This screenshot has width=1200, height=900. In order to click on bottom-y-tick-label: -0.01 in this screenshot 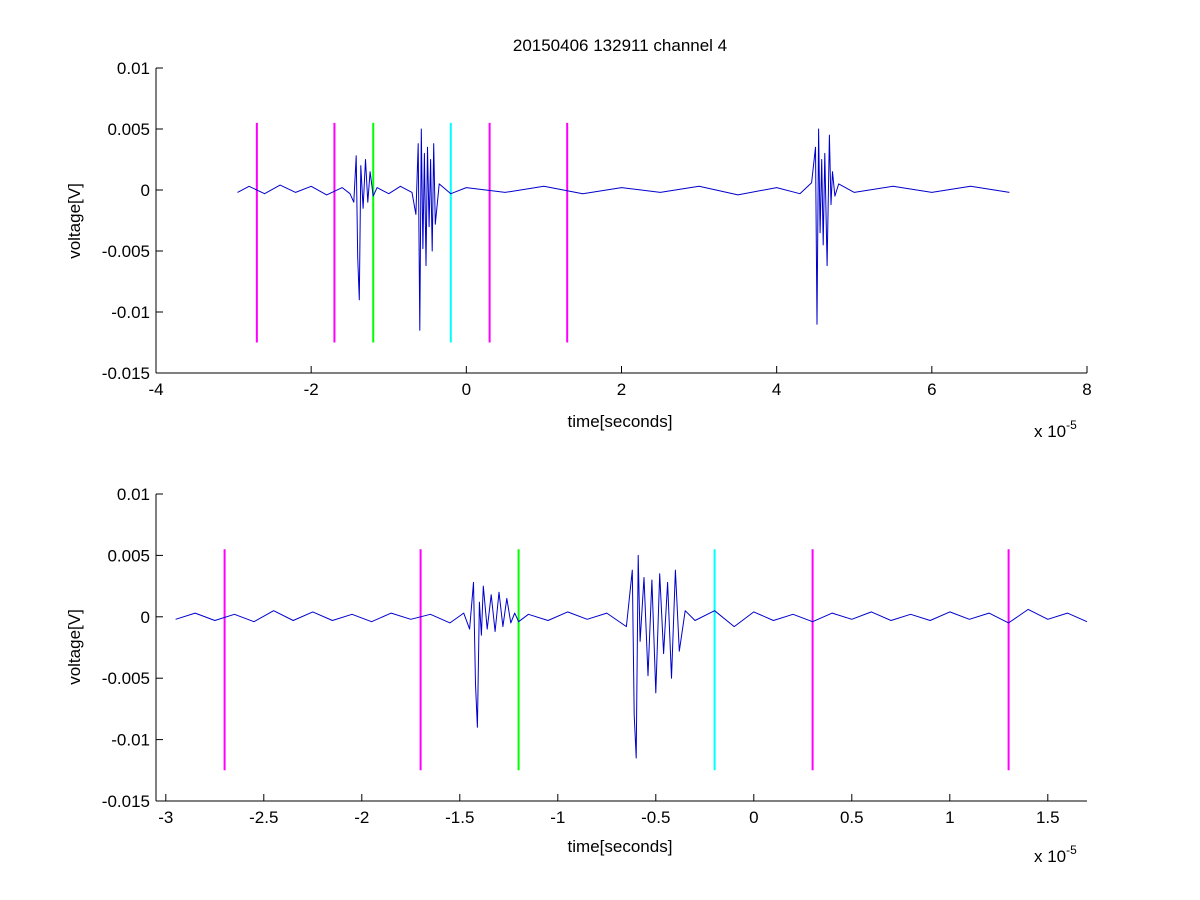, I will do `click(130, 740)`.